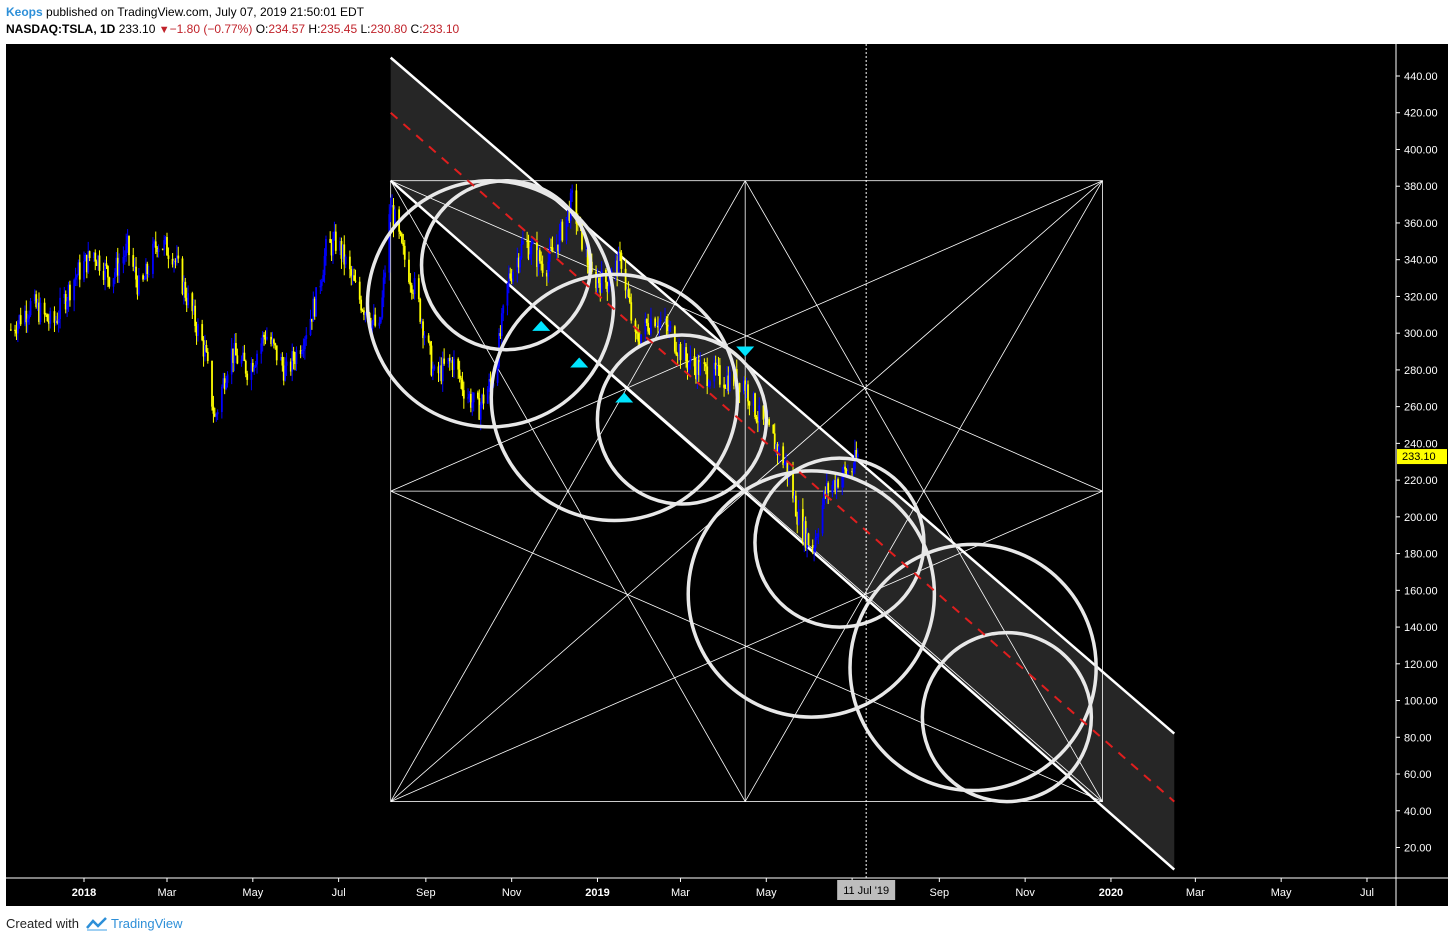  Describe the element at coordinates (1421, 665) in the screenshot. I see `y-tick-label: 120.00` at that location.